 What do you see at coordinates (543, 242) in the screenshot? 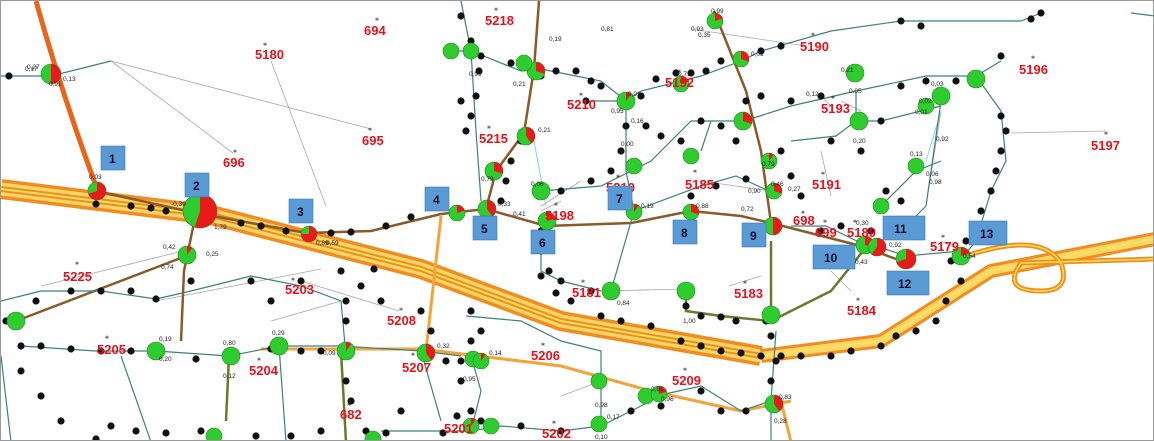
I see `marker-6: 6` at bounding box center [543, 242].